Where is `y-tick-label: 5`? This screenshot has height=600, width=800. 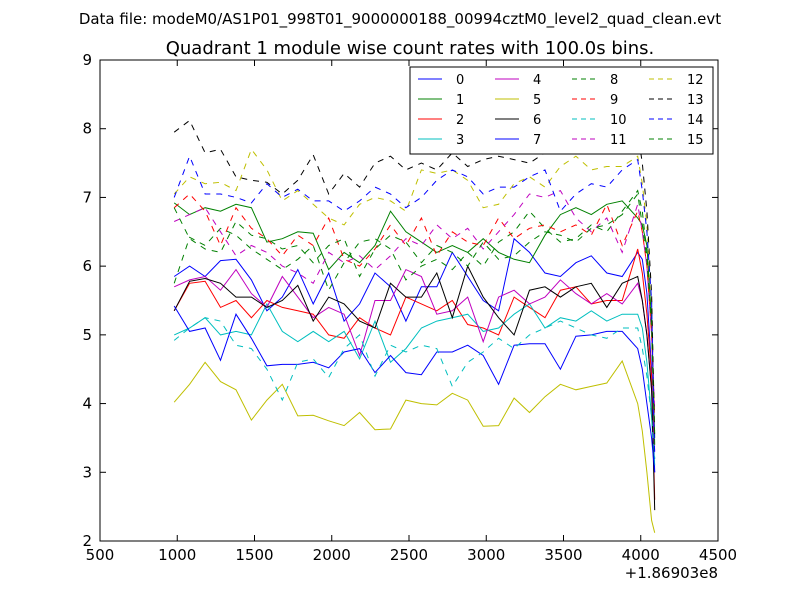 y-tick-label: 5 is located at coordinates (87, 335).